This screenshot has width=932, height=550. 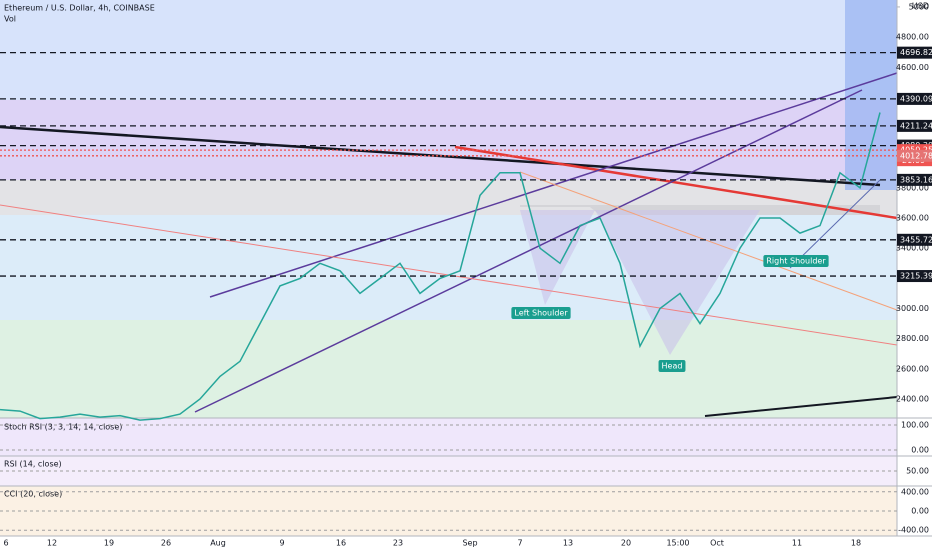 What do you see at coordinates (677, 543) in the screenshot?
I see `x-tick-label: 15:00` at bounding box center [677, 543].